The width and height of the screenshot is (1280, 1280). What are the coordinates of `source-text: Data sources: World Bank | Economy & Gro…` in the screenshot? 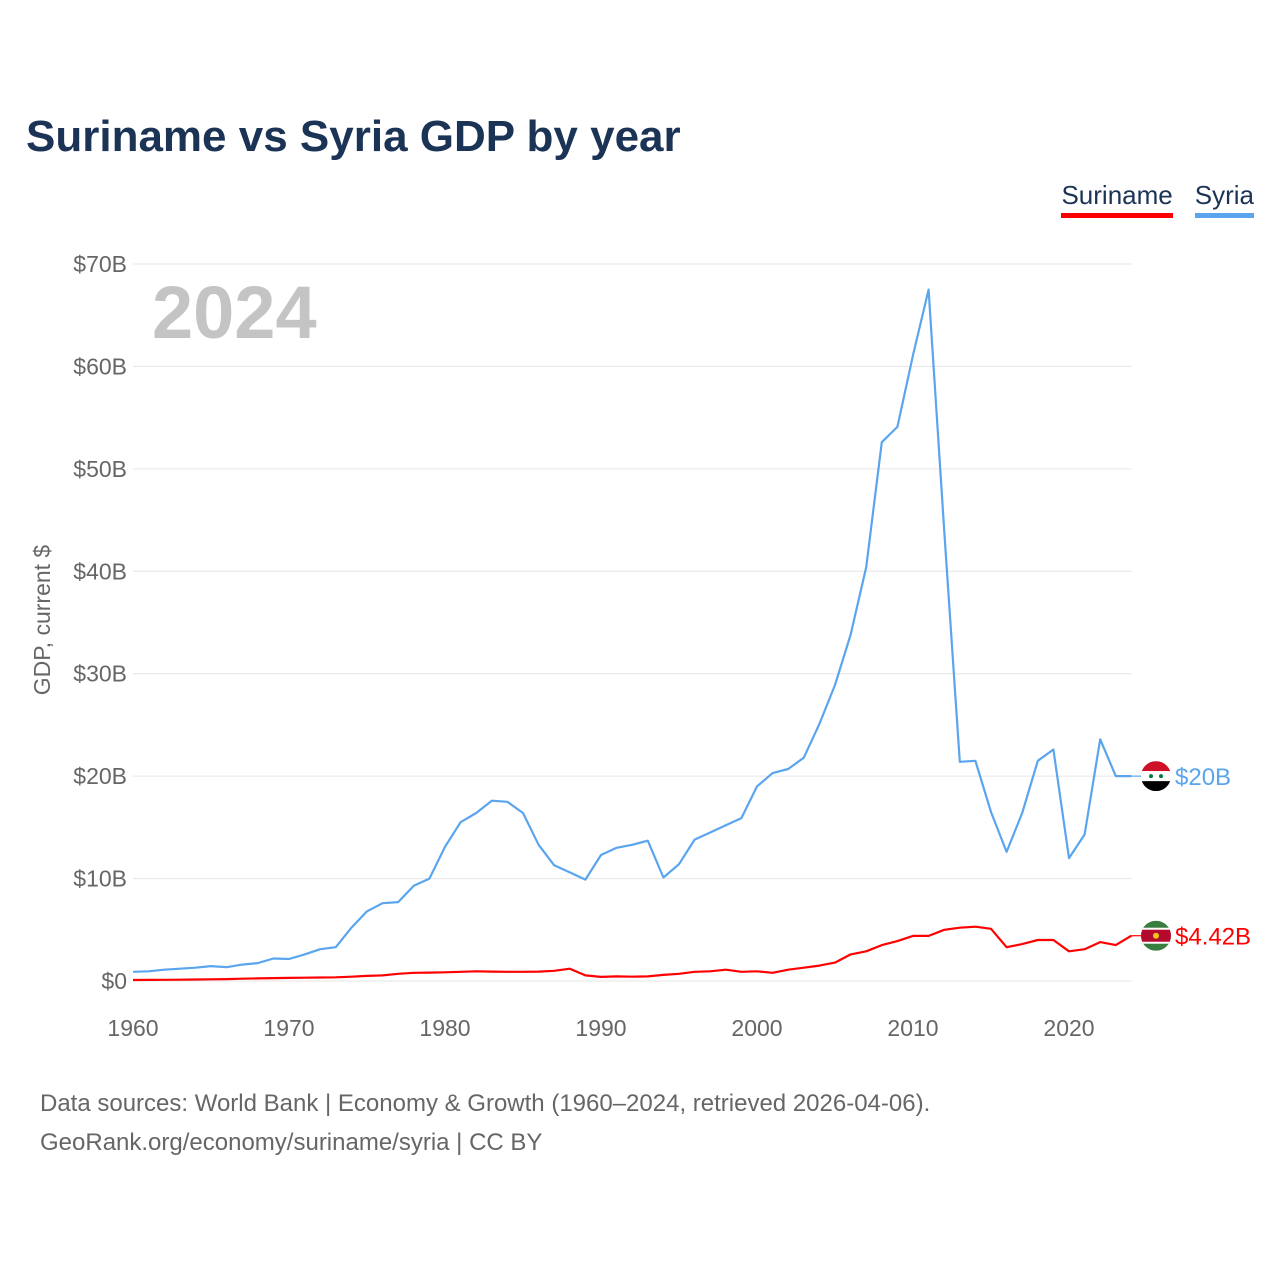 It's located at (485, 1103).